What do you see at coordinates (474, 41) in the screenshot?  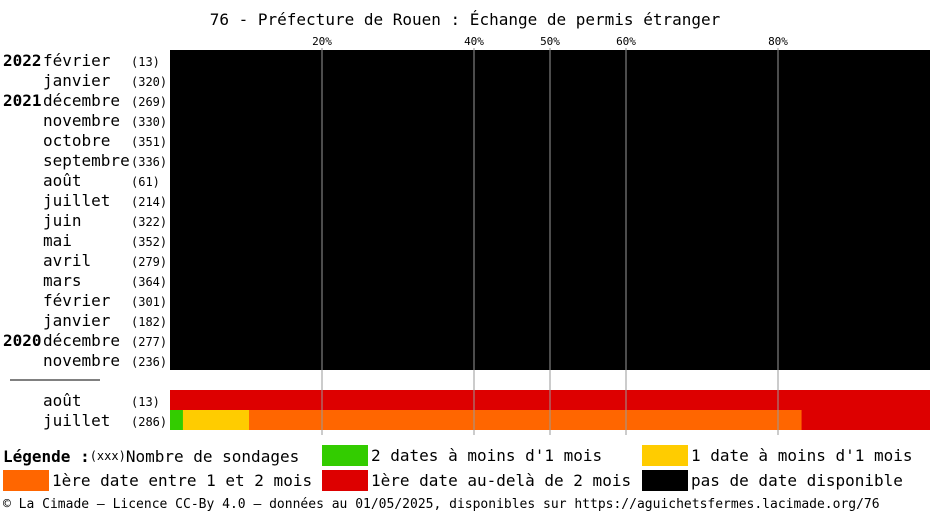 I see `x-tick-label: 40%` at bounding box center [474, 41].